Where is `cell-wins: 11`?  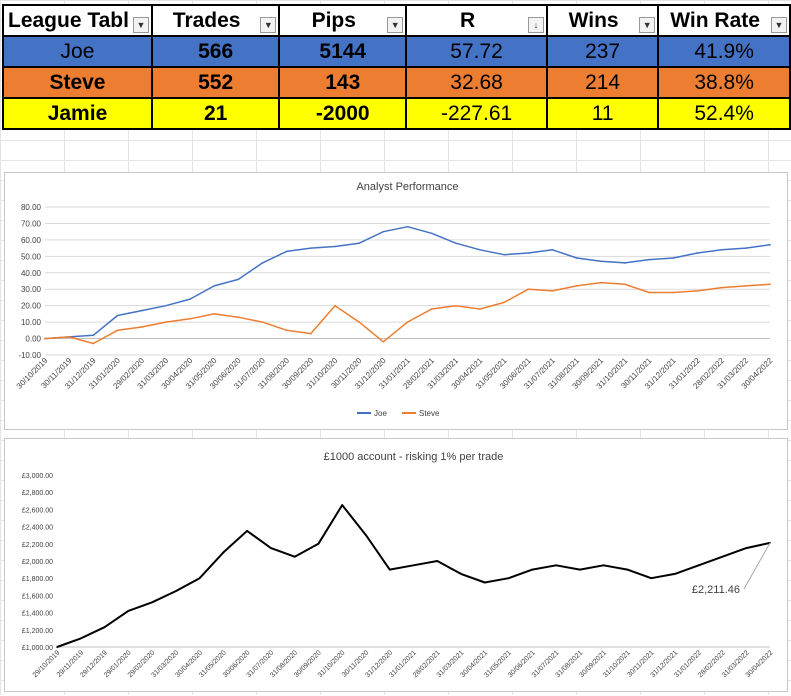 cell-wins: 11 is located at coordinates (602, 113).